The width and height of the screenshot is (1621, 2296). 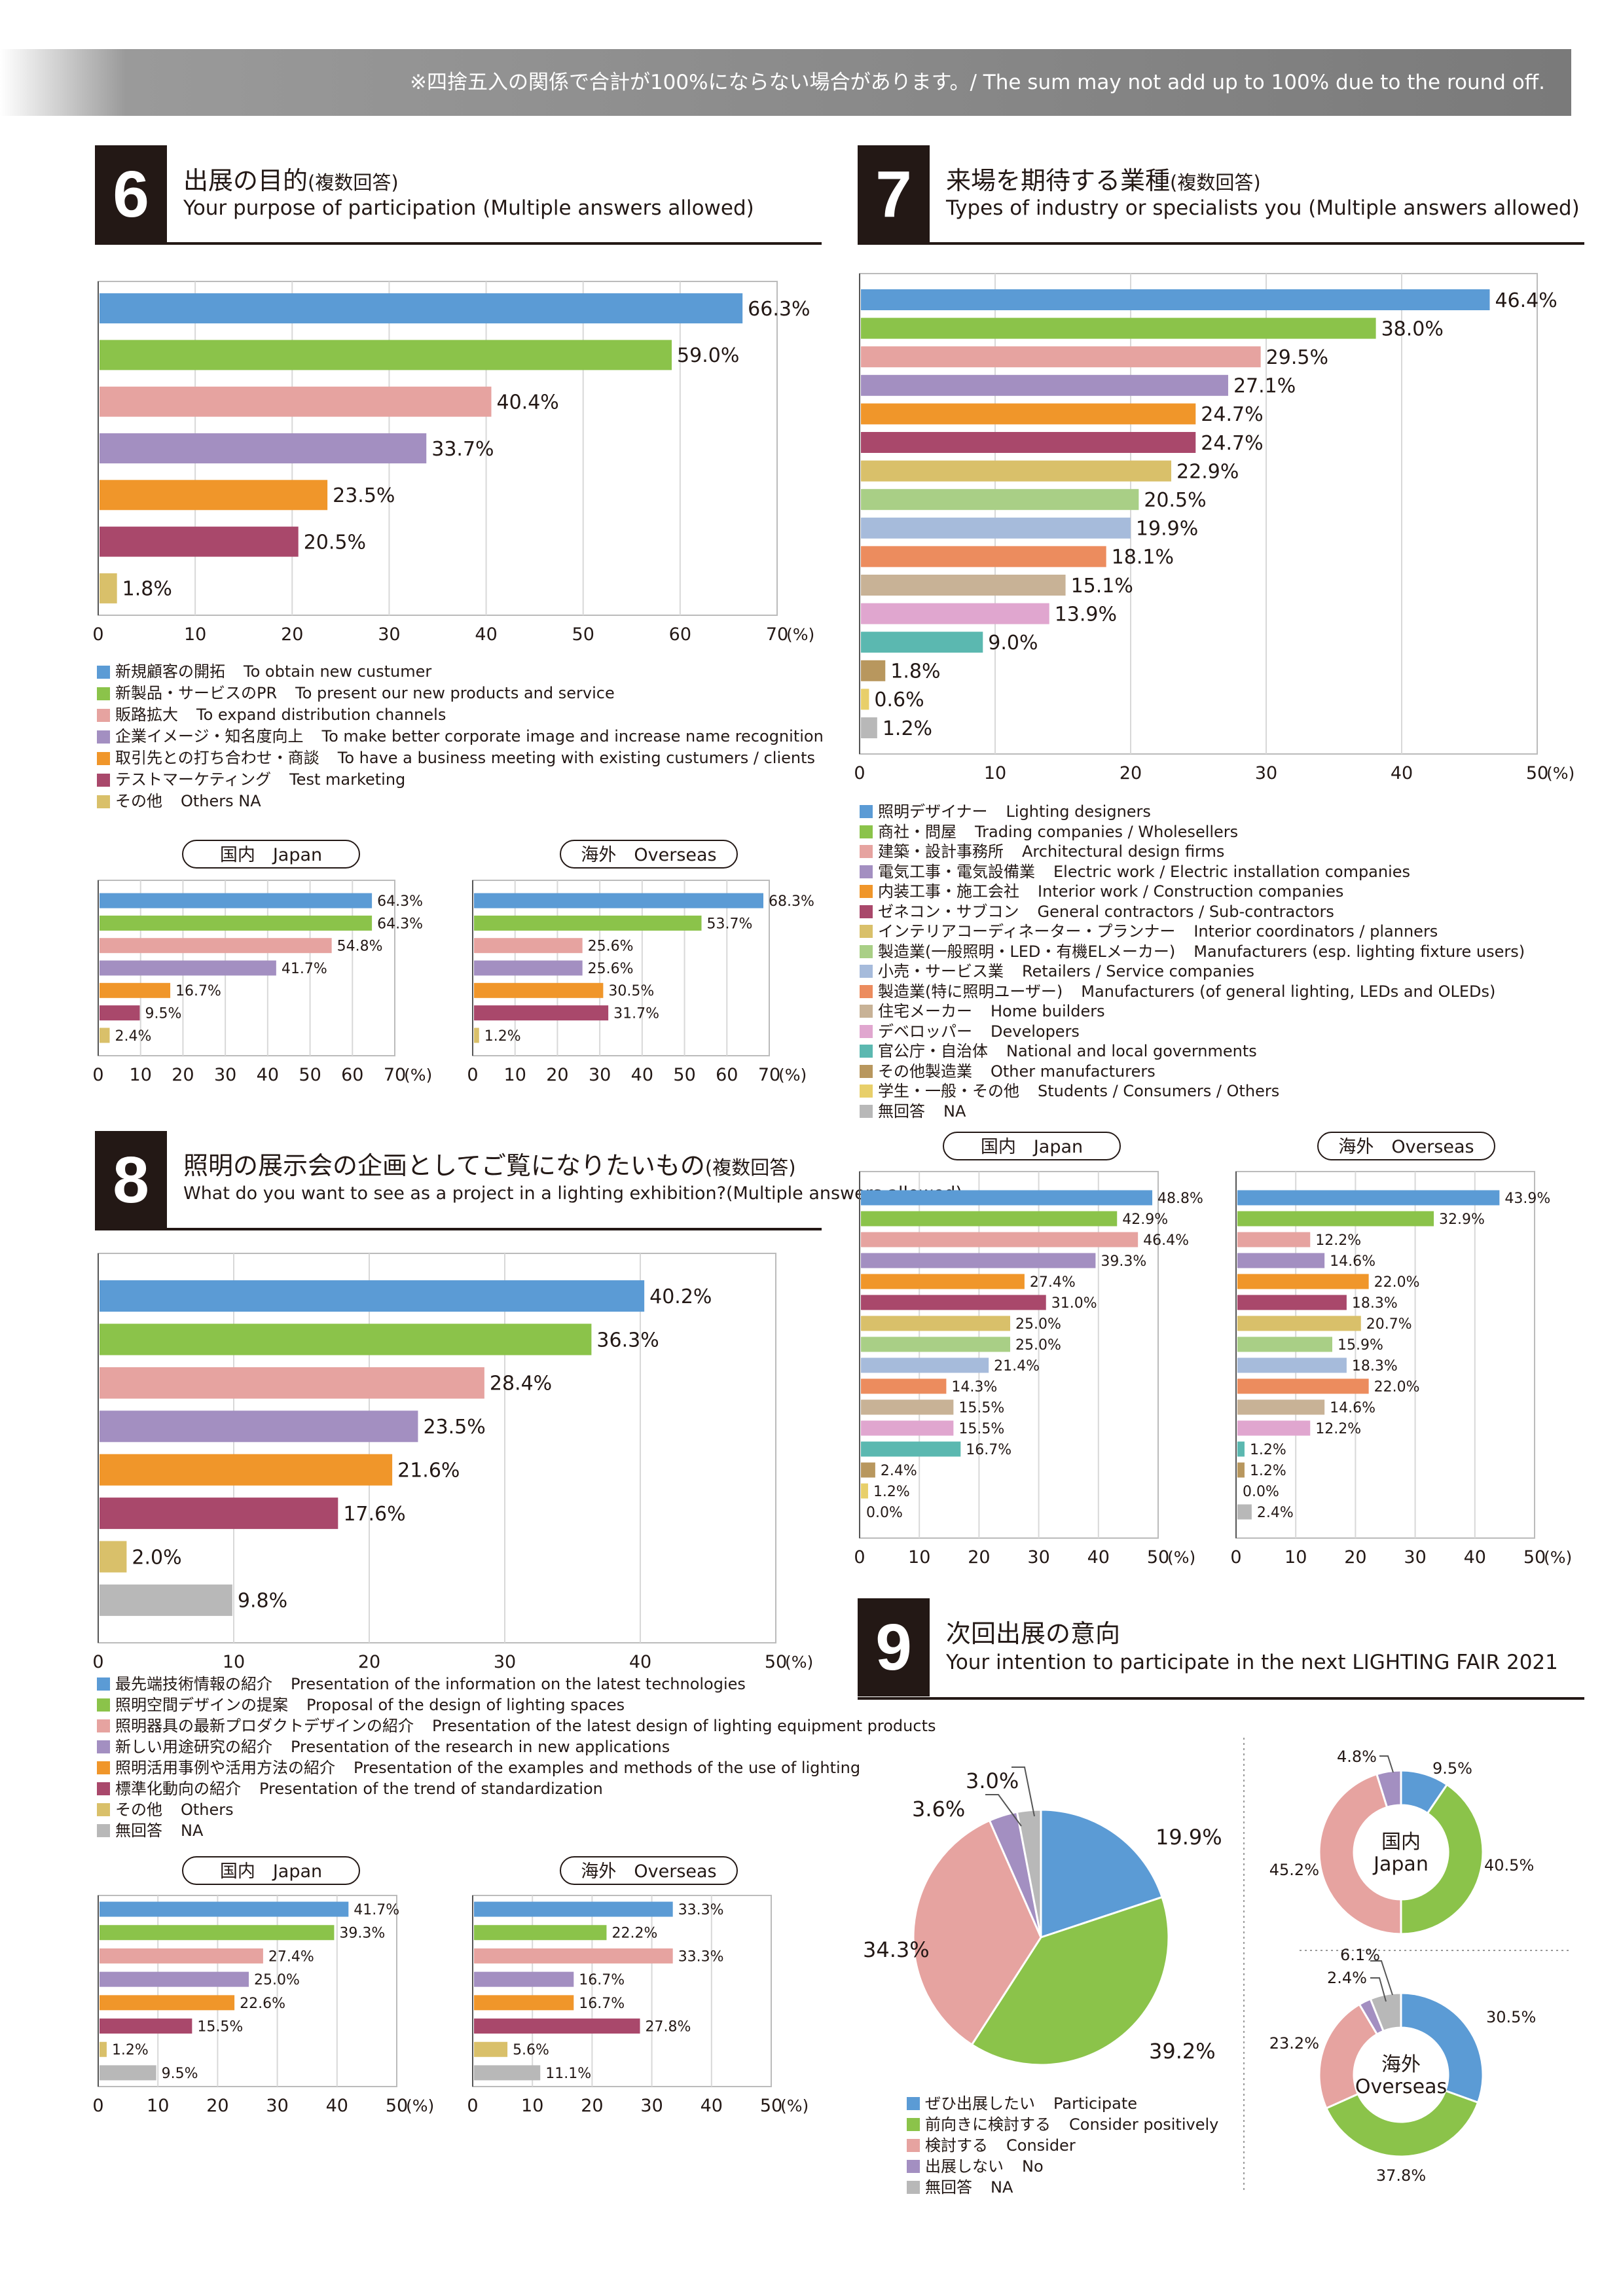 What do you see at coordinates (420, 2105) in the screenshot?
I see `s8-japan-unit-label: (%)` at bounding box center [420, 2105].